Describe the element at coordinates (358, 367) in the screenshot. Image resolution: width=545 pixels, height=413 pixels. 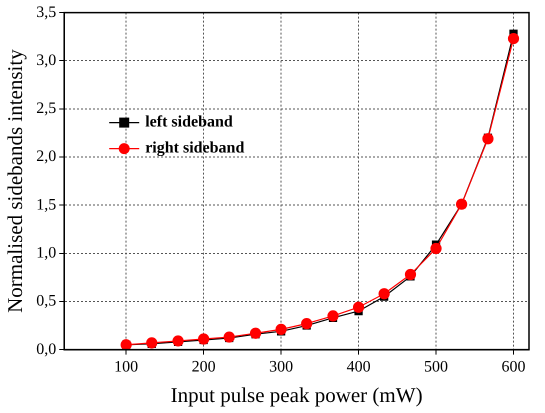
I see `x-tick-label: 400` at that location.